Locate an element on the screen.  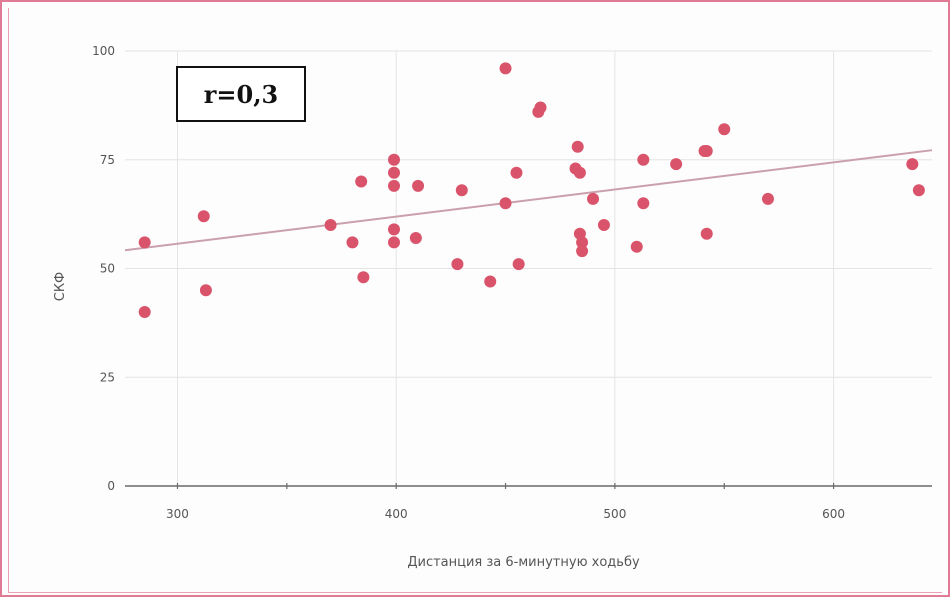
x-tick-label: 500 is located at coordinates (614, 514).